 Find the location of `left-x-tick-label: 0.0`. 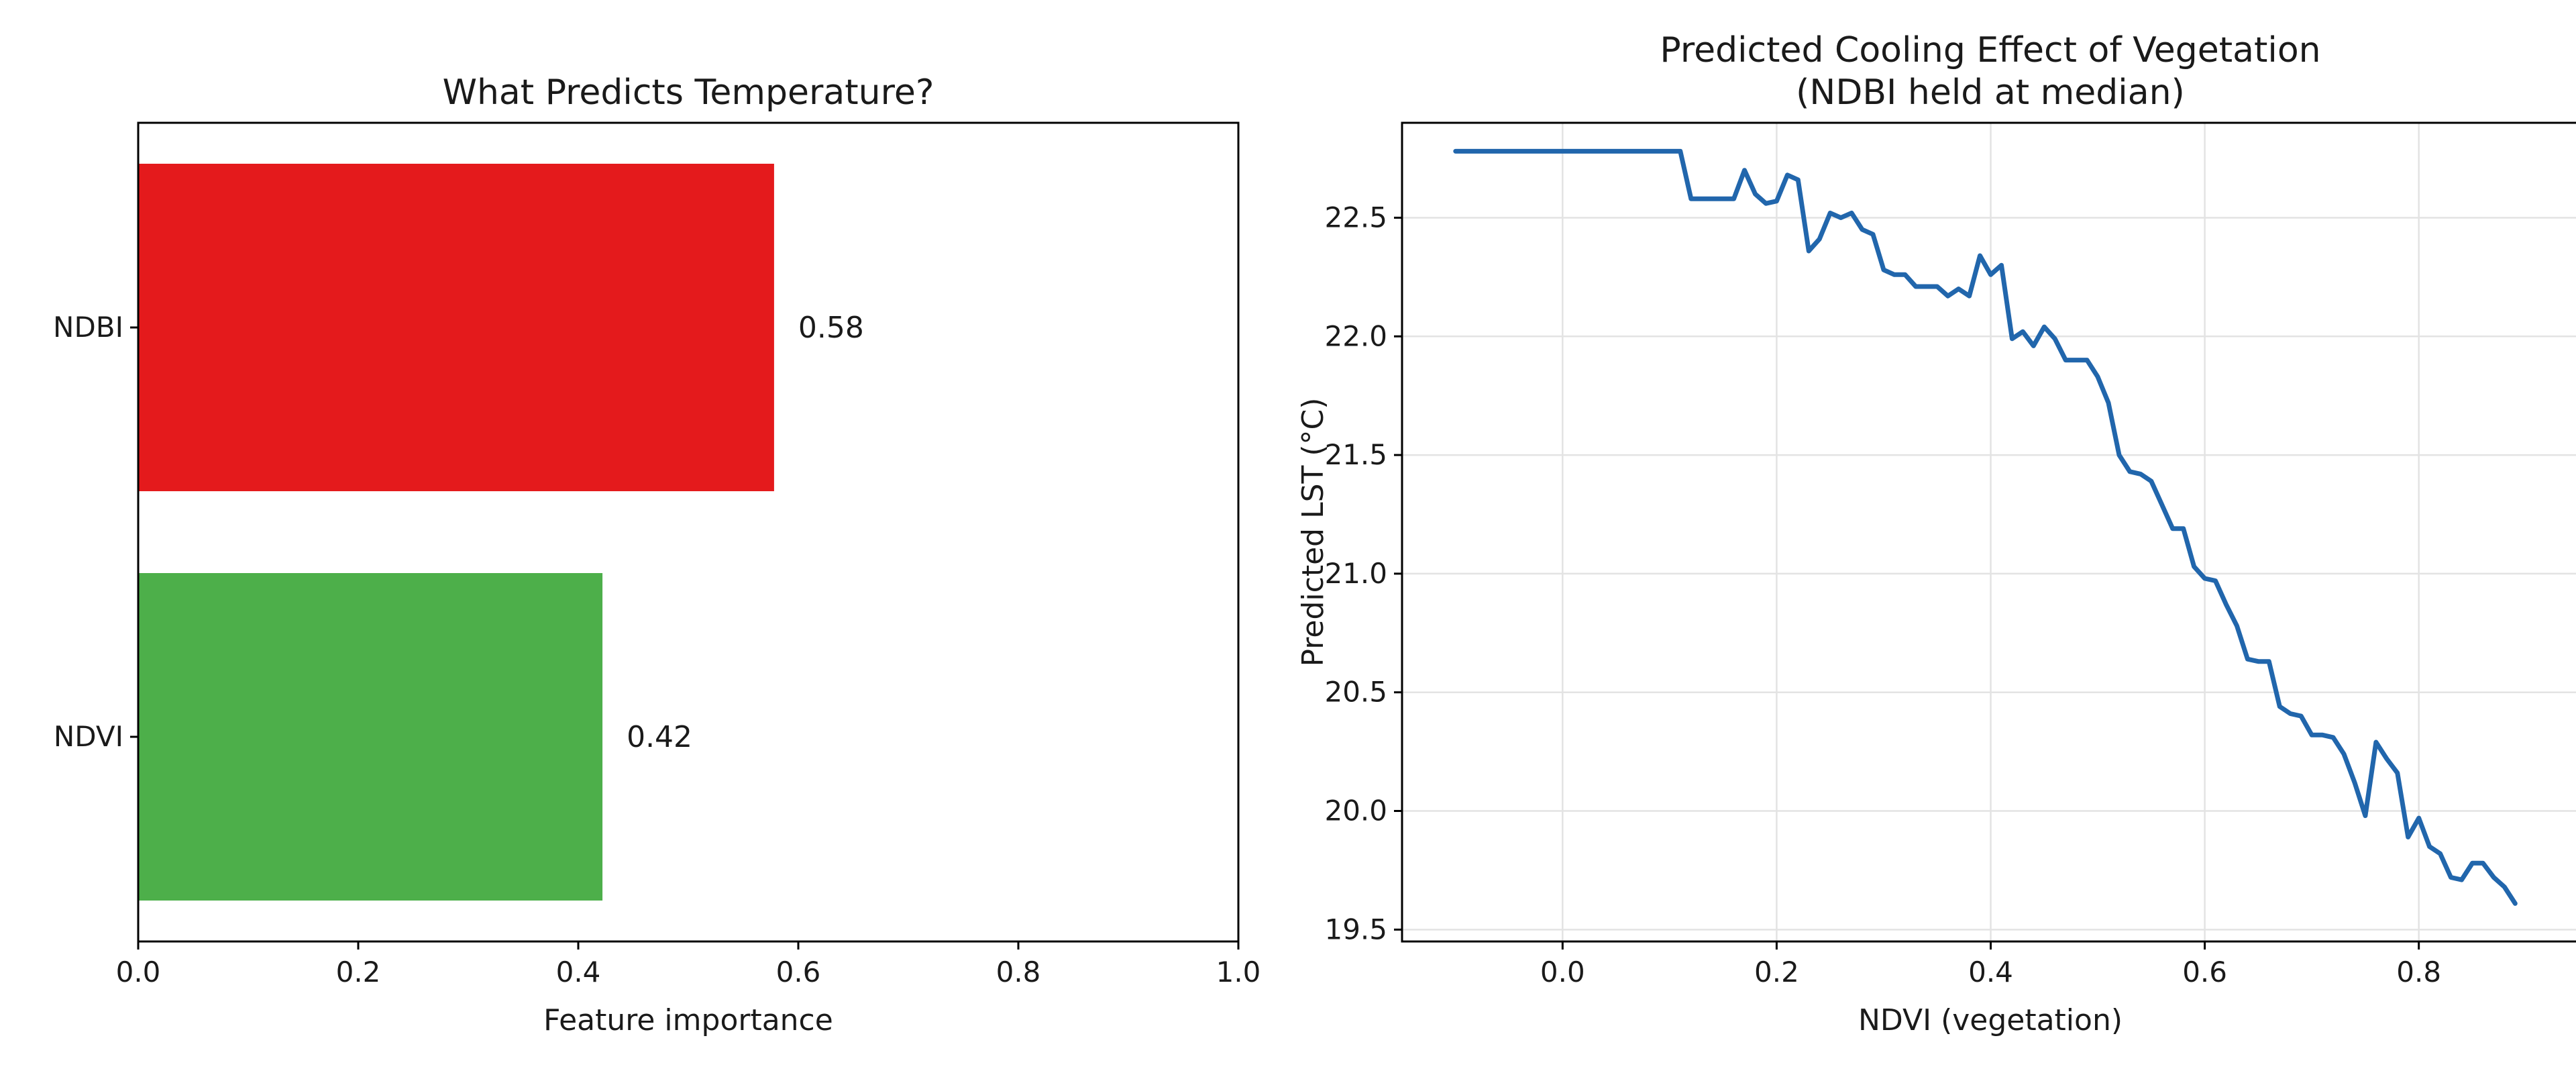

left-x-tick-label: 0.0 is located at coordinates (138, 972).